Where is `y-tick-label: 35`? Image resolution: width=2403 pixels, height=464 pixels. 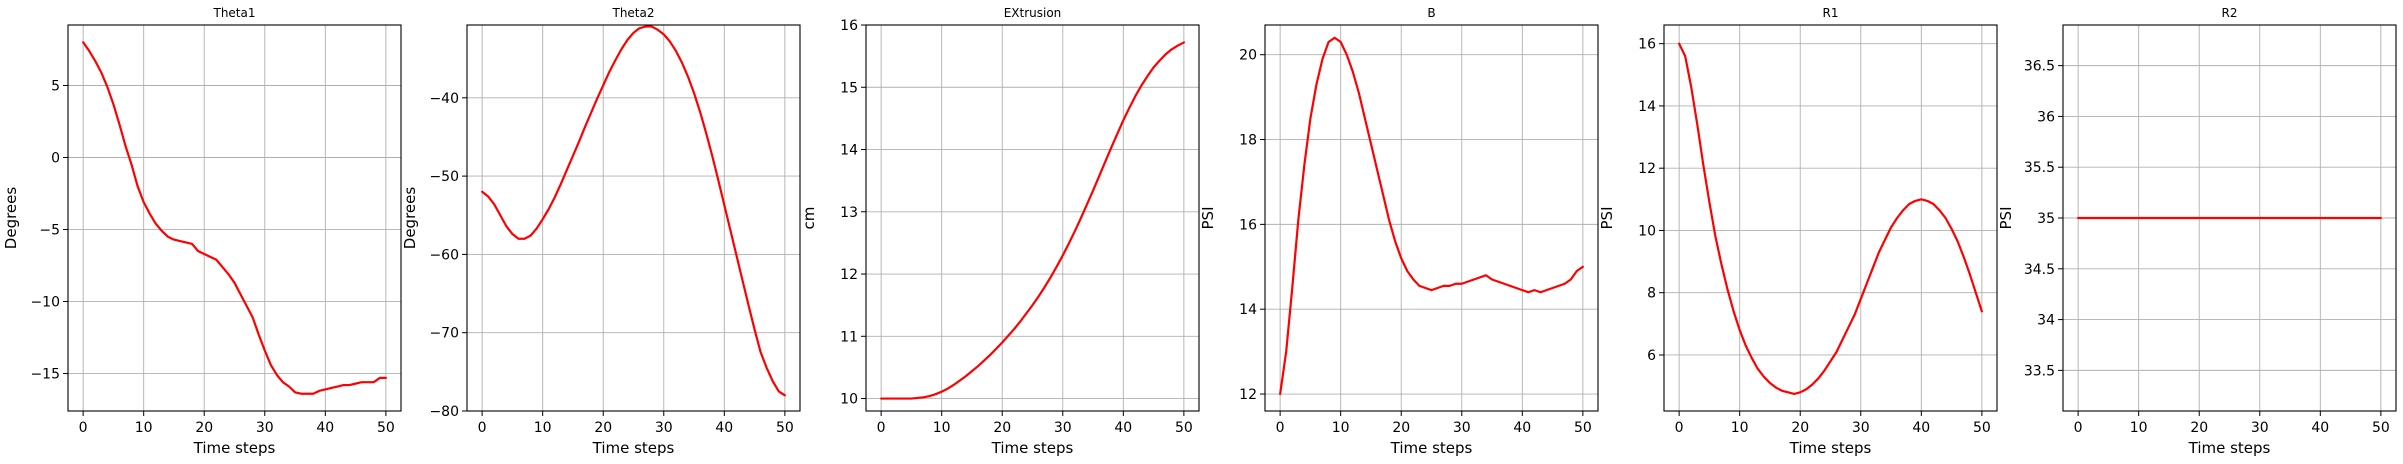
y-tick-label: 35 is located at coordinates (2046, 219).